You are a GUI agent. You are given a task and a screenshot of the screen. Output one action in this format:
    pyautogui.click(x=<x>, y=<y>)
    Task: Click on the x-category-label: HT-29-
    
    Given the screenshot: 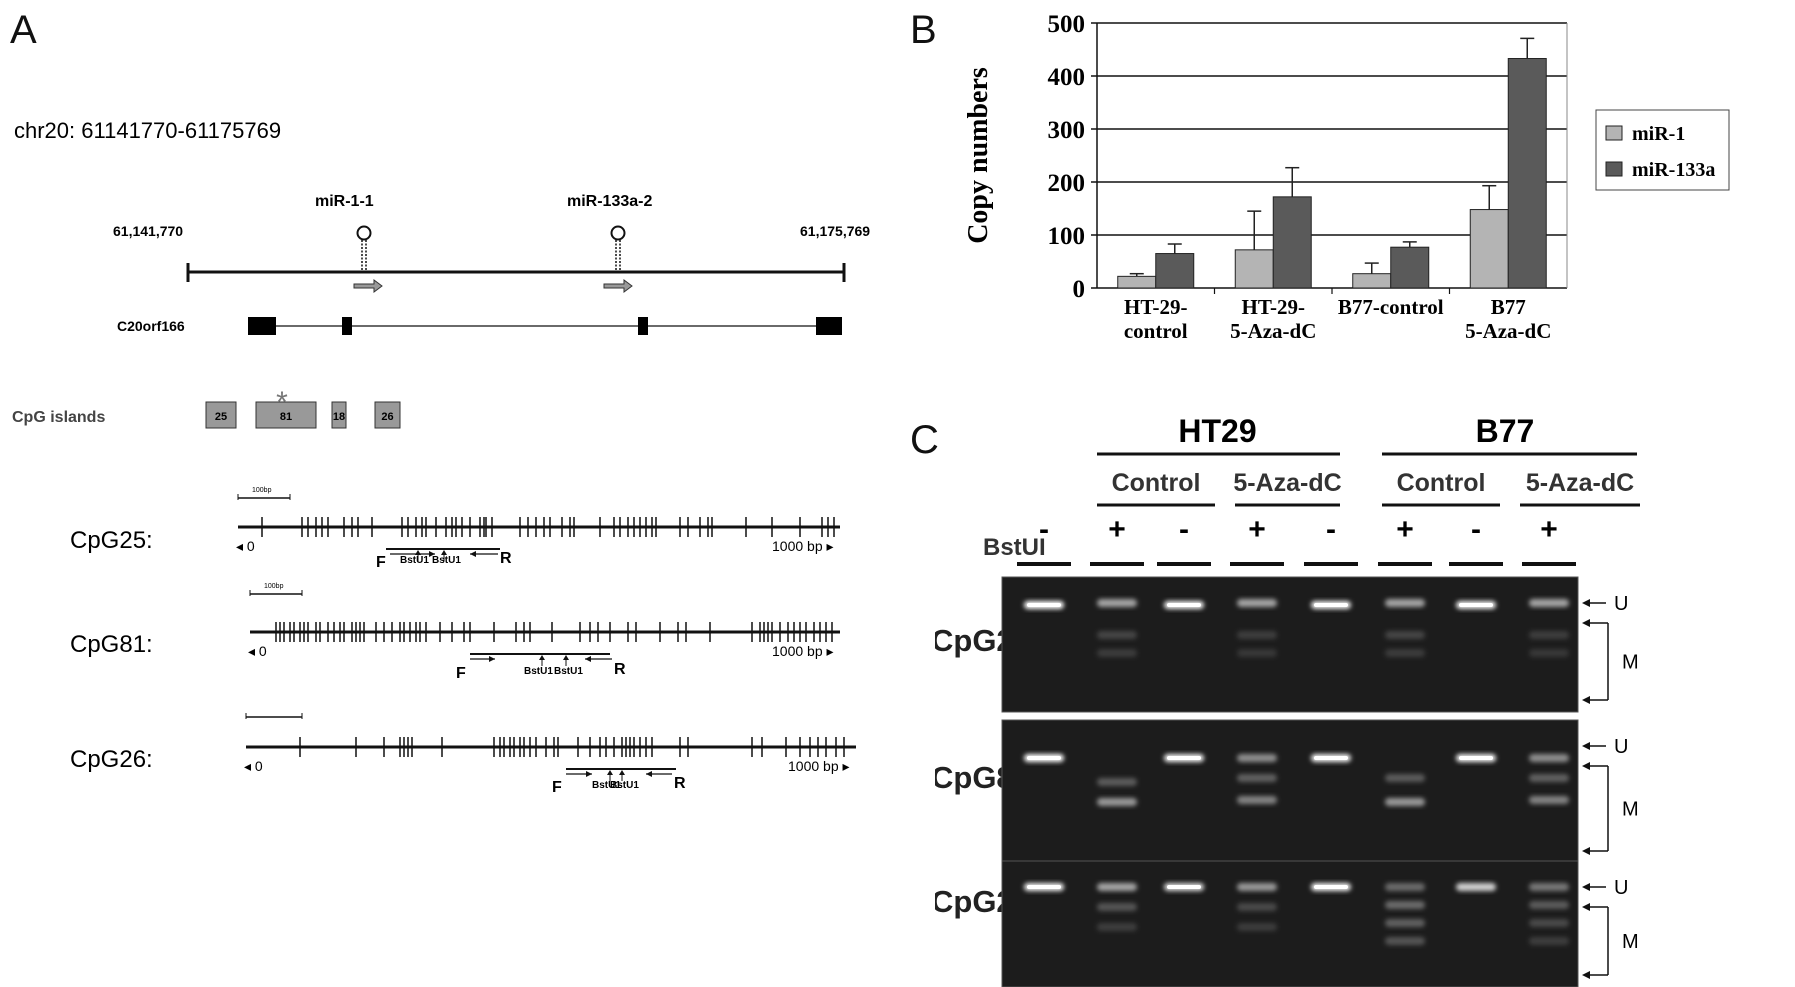 What is the action you would take?
    pyautogui.click(x=1155, y=307)
    